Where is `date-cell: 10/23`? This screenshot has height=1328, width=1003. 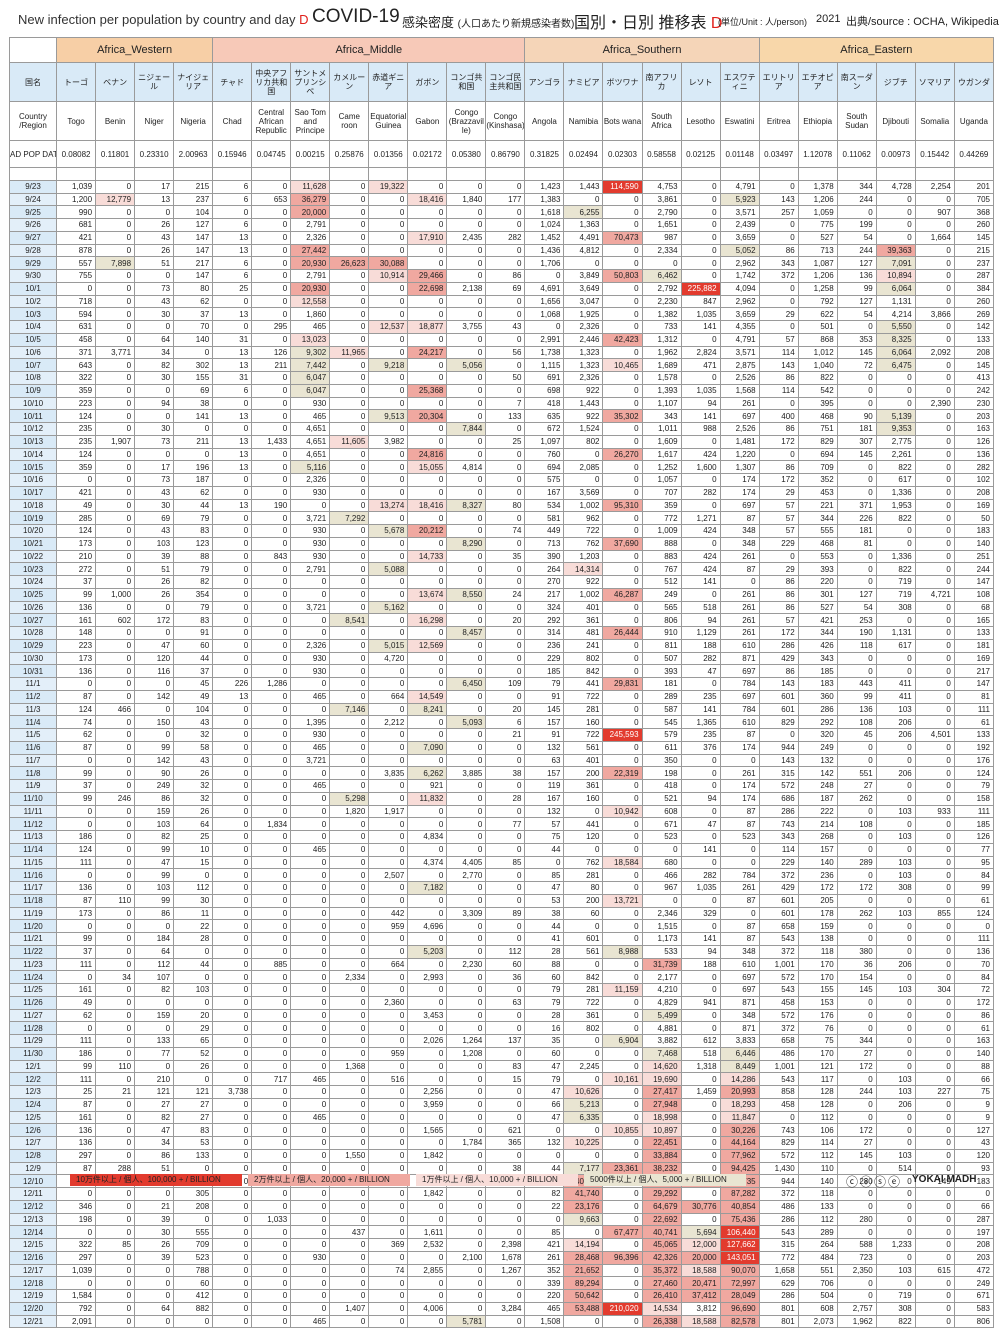 date-cell: 10/23 is located at coordinates (33, 569).